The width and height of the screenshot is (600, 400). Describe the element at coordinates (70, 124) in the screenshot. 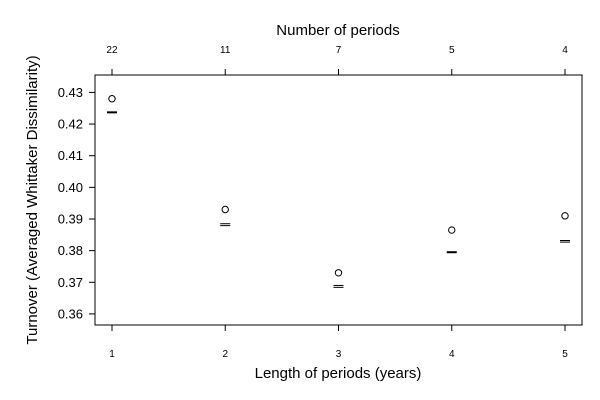

I see `y-tick-label: 0.42` at that location.